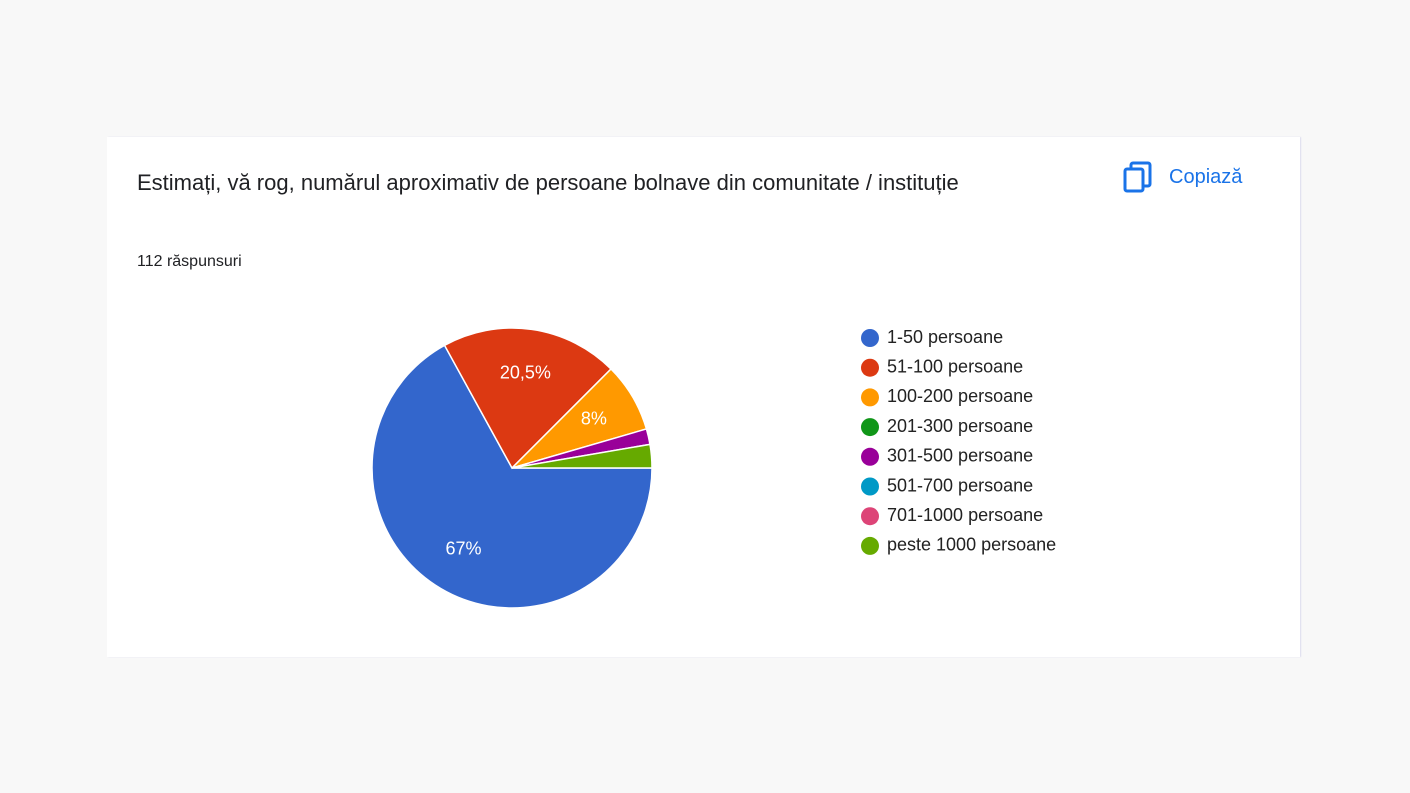  I want to click on legend-label: 51-100 persoane, so click(955, 366).